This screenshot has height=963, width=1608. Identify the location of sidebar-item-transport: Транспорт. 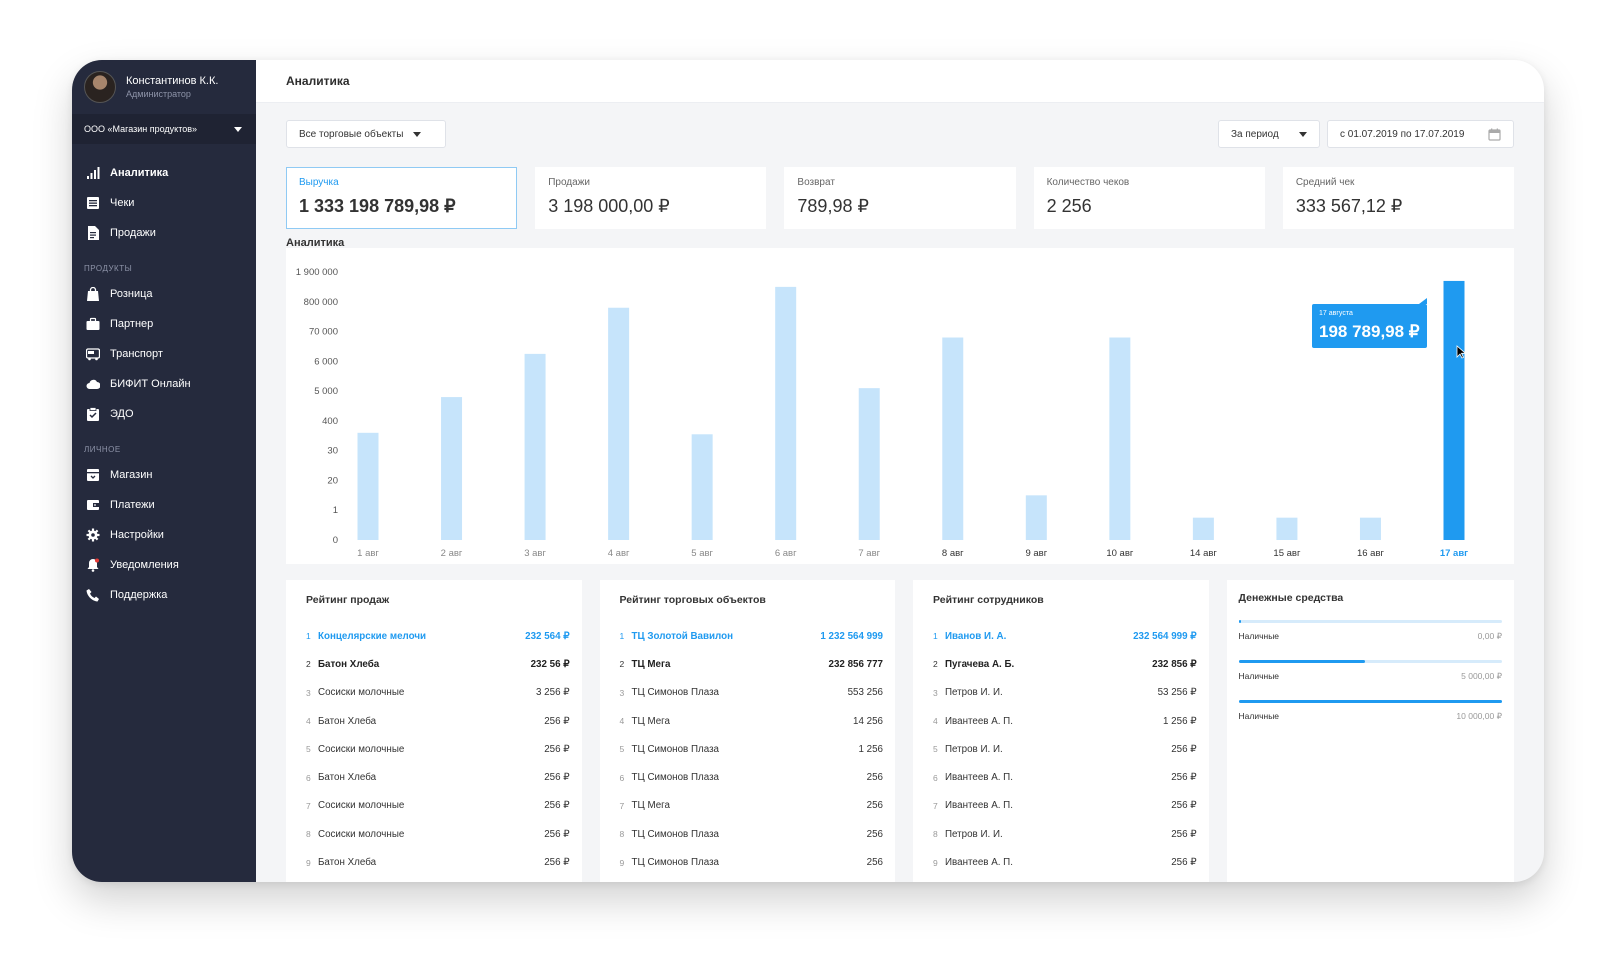
(164, 354).